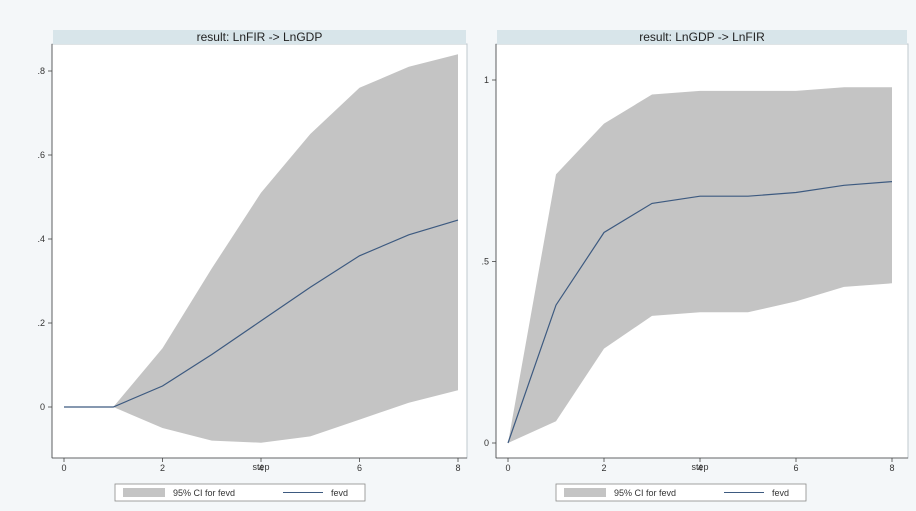 The height and width of the screenshot is (511, 916). I want to click on chart-title: result: LnGDP -> LnFIR, so click(702, 37).